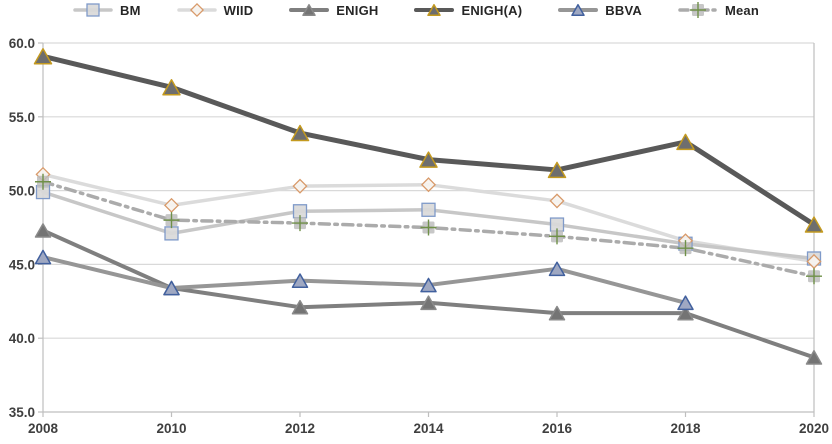 The height and width of the screenshot is (444, 832). Describe the element at coordinates (196, 10) in the screenshot. I see `legend-marker-diamond-icon` at that location.